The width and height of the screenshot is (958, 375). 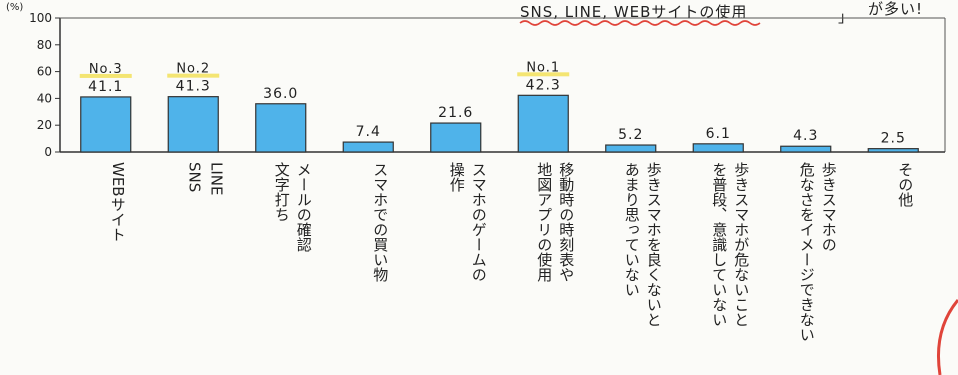 I want to click on rank-label: No.1, so click(x=543, y=67).